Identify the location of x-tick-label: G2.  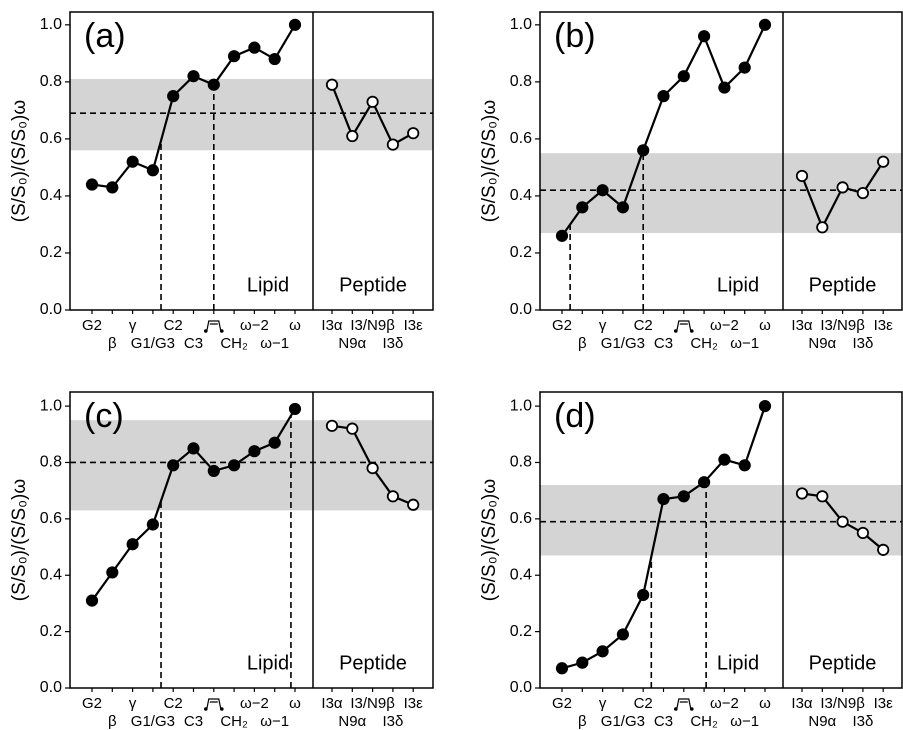
(92, 325).